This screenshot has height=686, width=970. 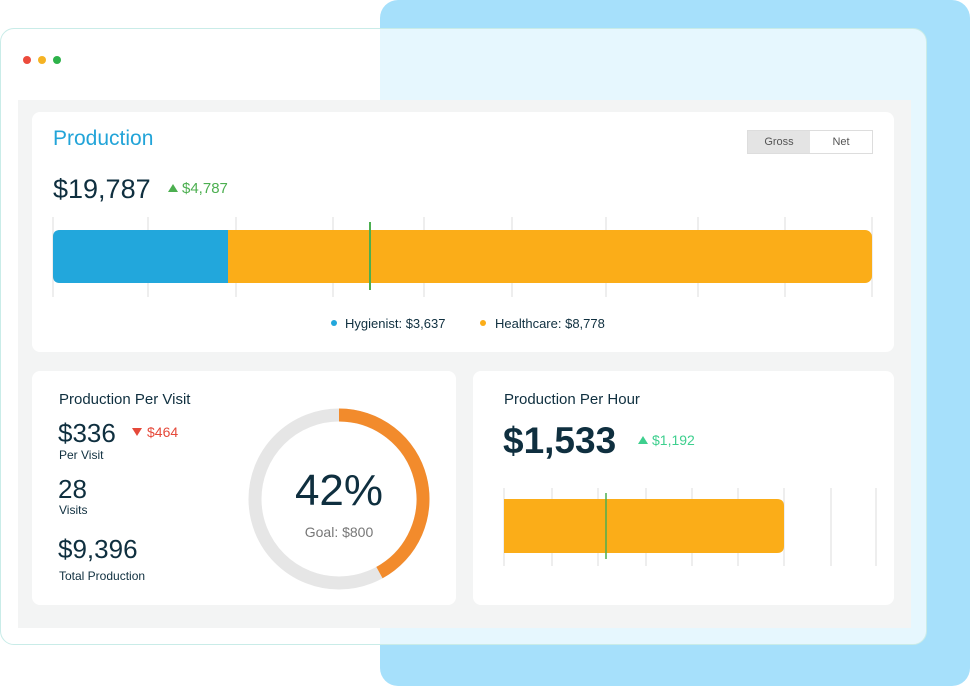 I want to click on change: $4,787, so click(x=205, y=188).